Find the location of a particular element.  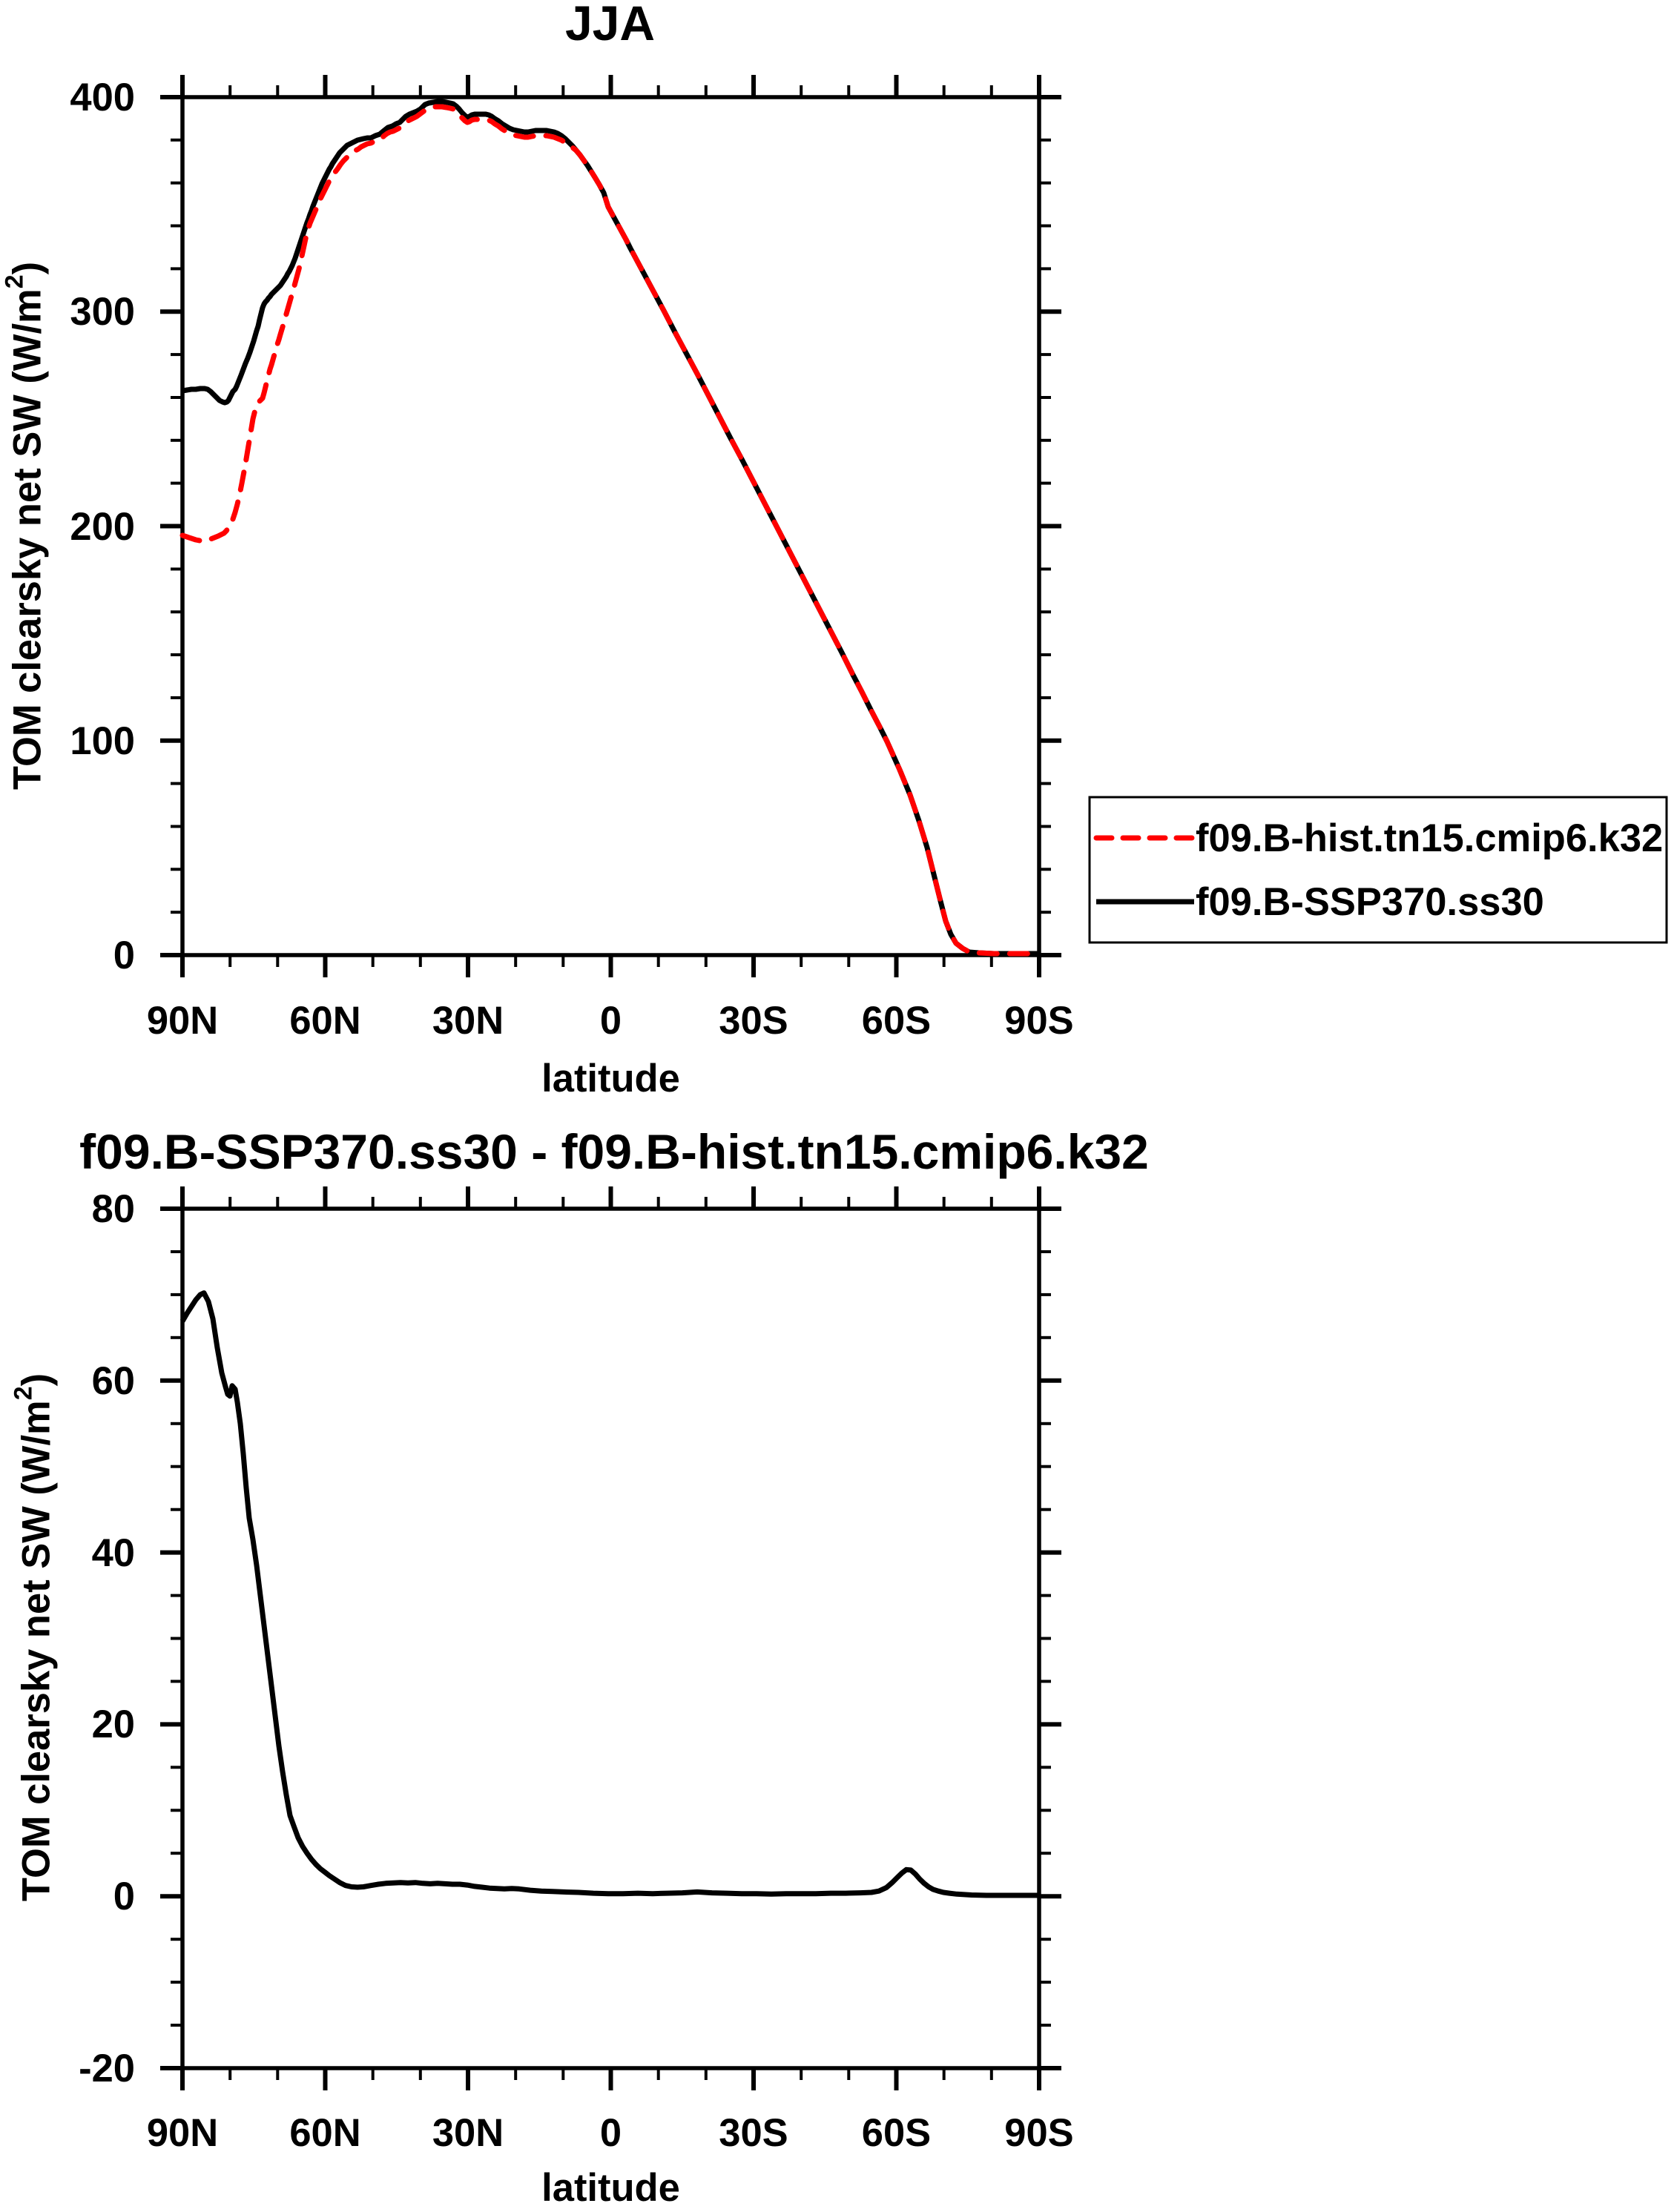

svg-text: 300 is located at coordinates (102, 312).